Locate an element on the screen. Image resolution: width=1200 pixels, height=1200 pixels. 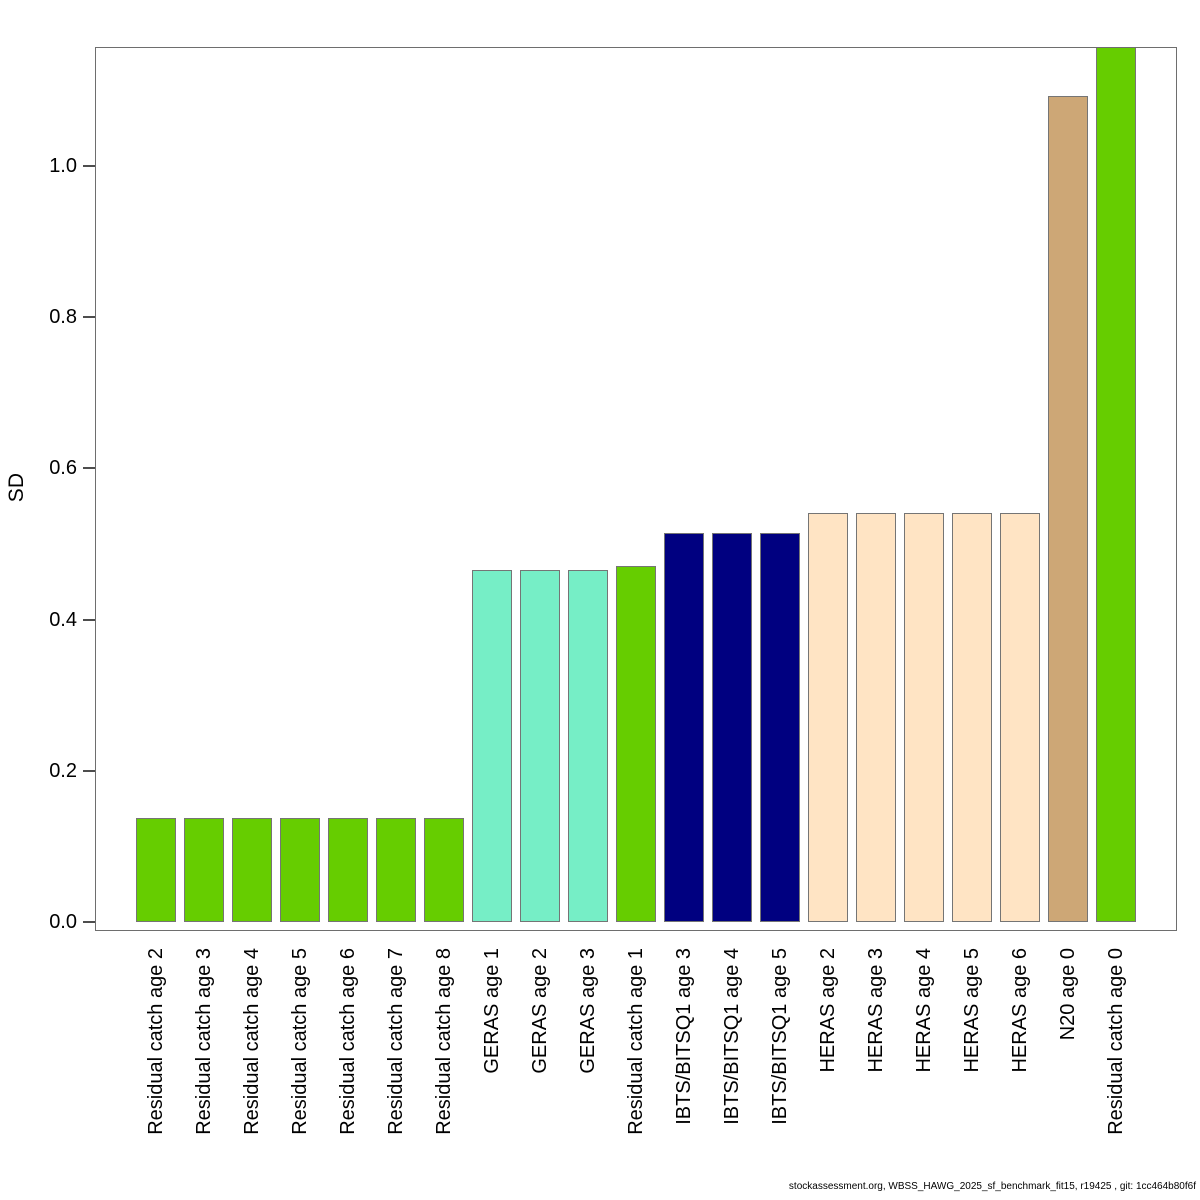
x-tick-label-n20-age-0: N20 age 0 is located at coordinates (1067, 994).